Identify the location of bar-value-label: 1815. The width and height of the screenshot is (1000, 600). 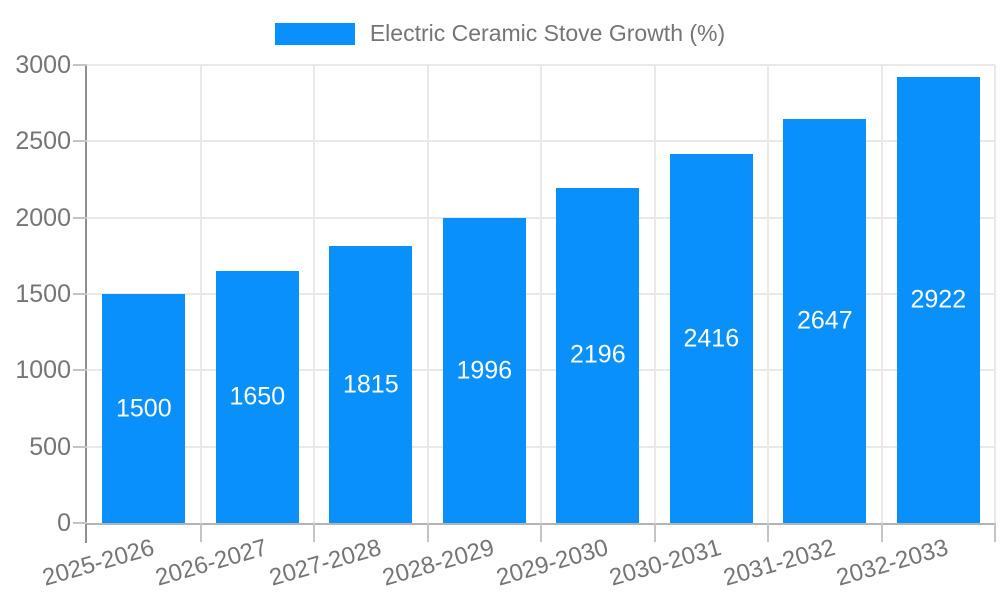
(370, 384).